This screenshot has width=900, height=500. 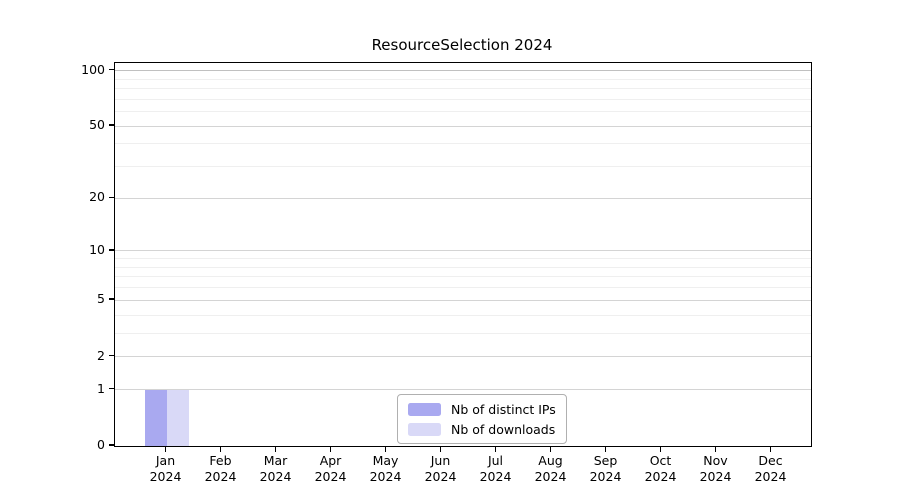 What do you see at coordinates (715, 468) in the screenshot?
I see `x-tick-label: Nov 2024` at bounding box center [715, 468].